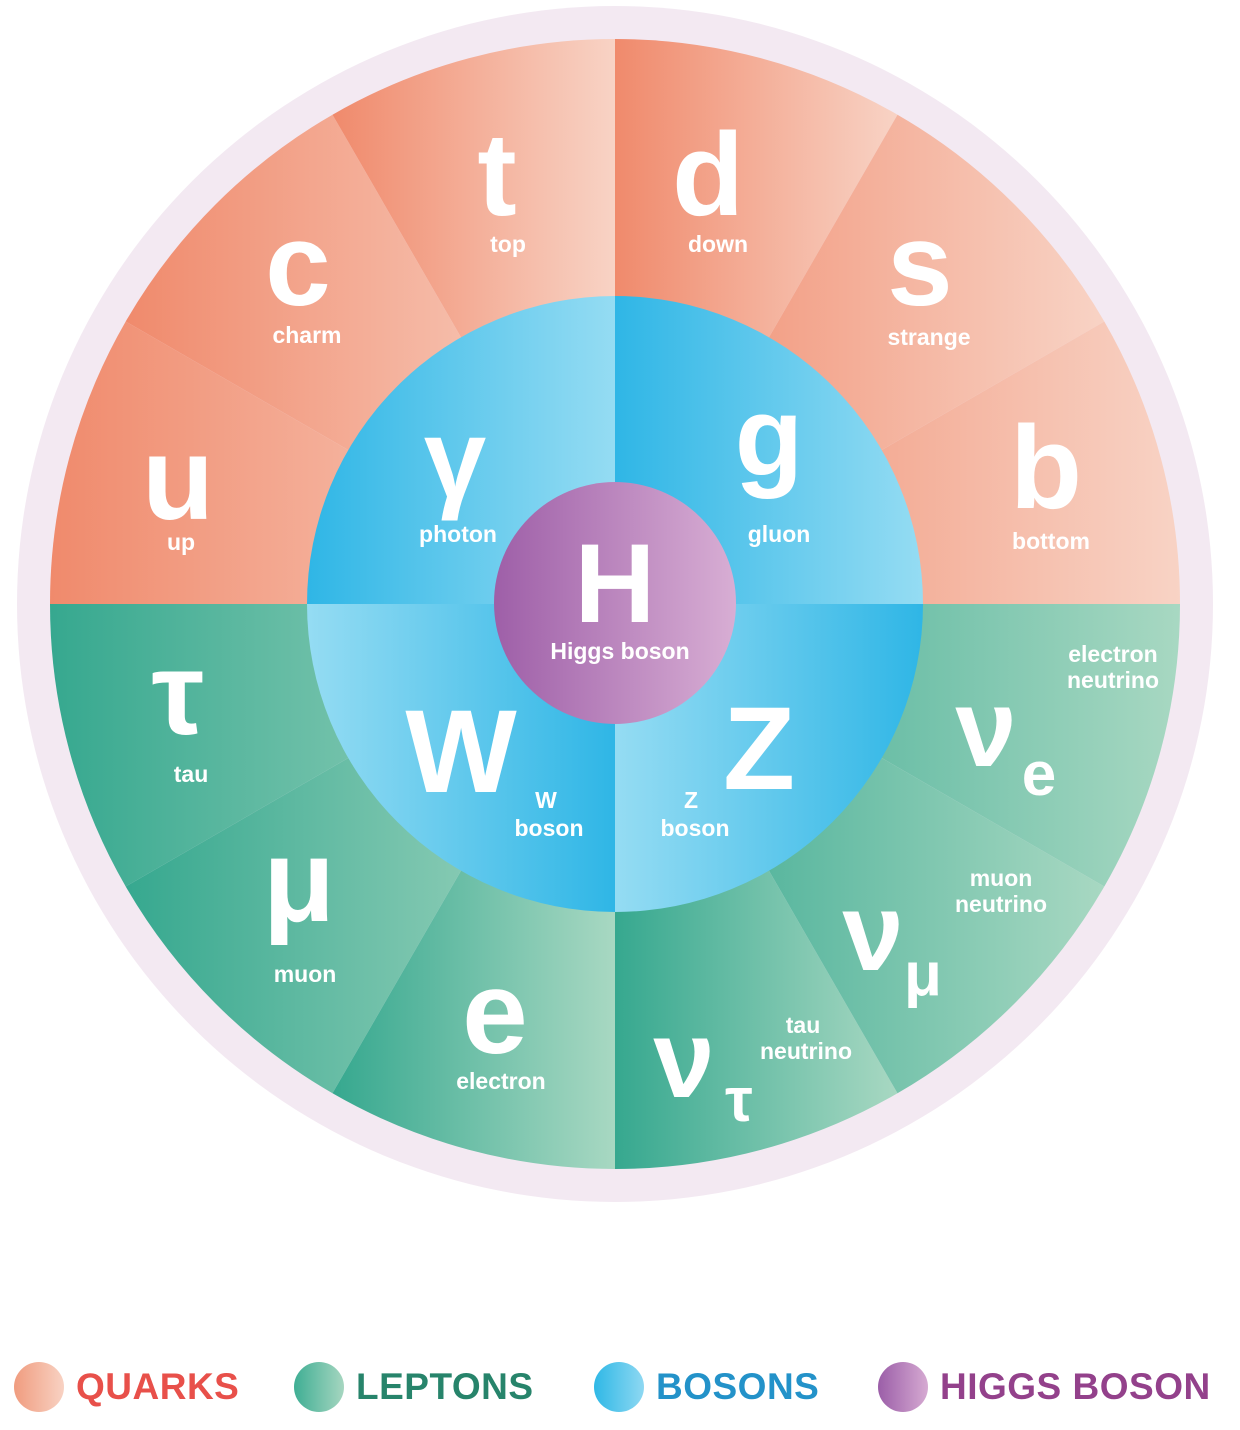 The image size is (1240, 1430). Describe the element at coordinates (806, 1051) in the screenshot. I see `lepton-name-tau-neutrino-line2: neutrino` at that location.